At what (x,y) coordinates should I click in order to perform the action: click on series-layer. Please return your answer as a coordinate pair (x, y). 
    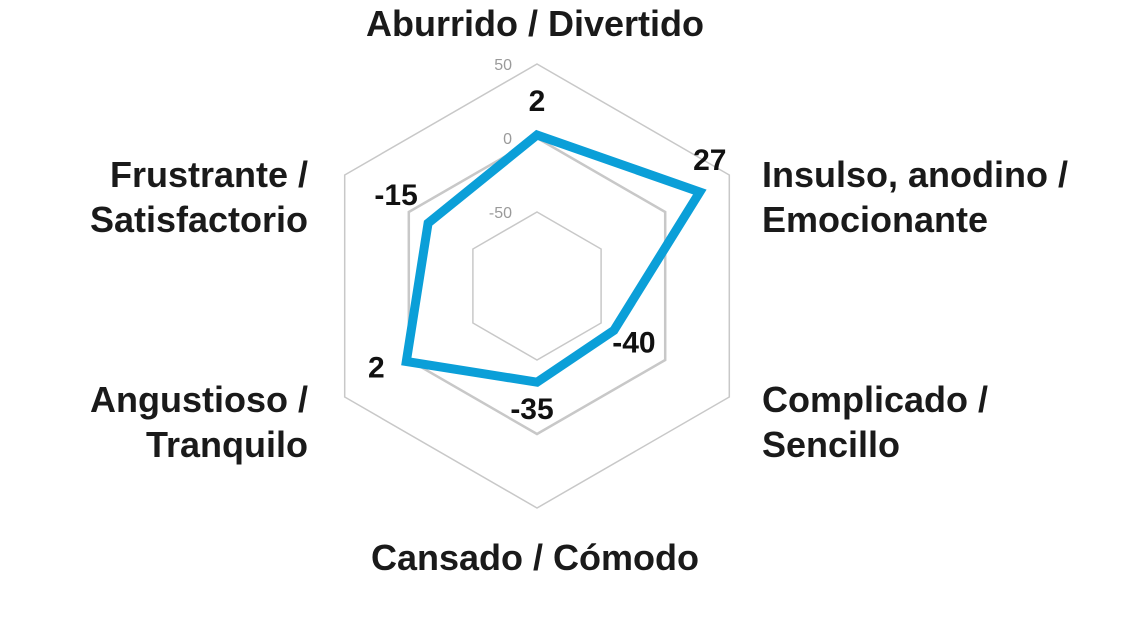
    Looking at the image, I should click on (553, 258).